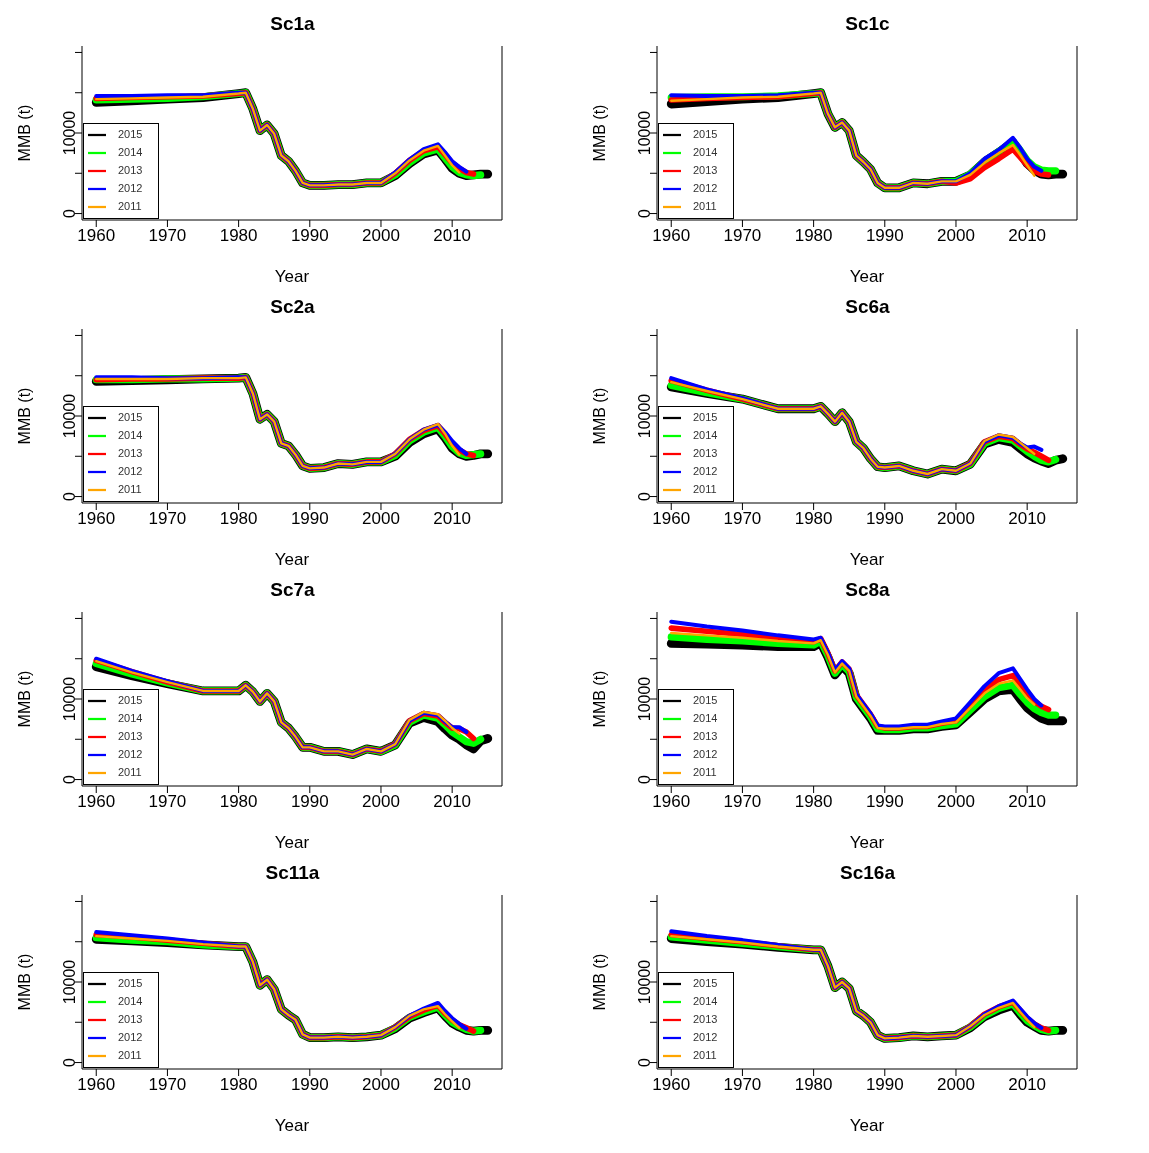  I want to click on chart-title: Sc6a, so click(867, 307).